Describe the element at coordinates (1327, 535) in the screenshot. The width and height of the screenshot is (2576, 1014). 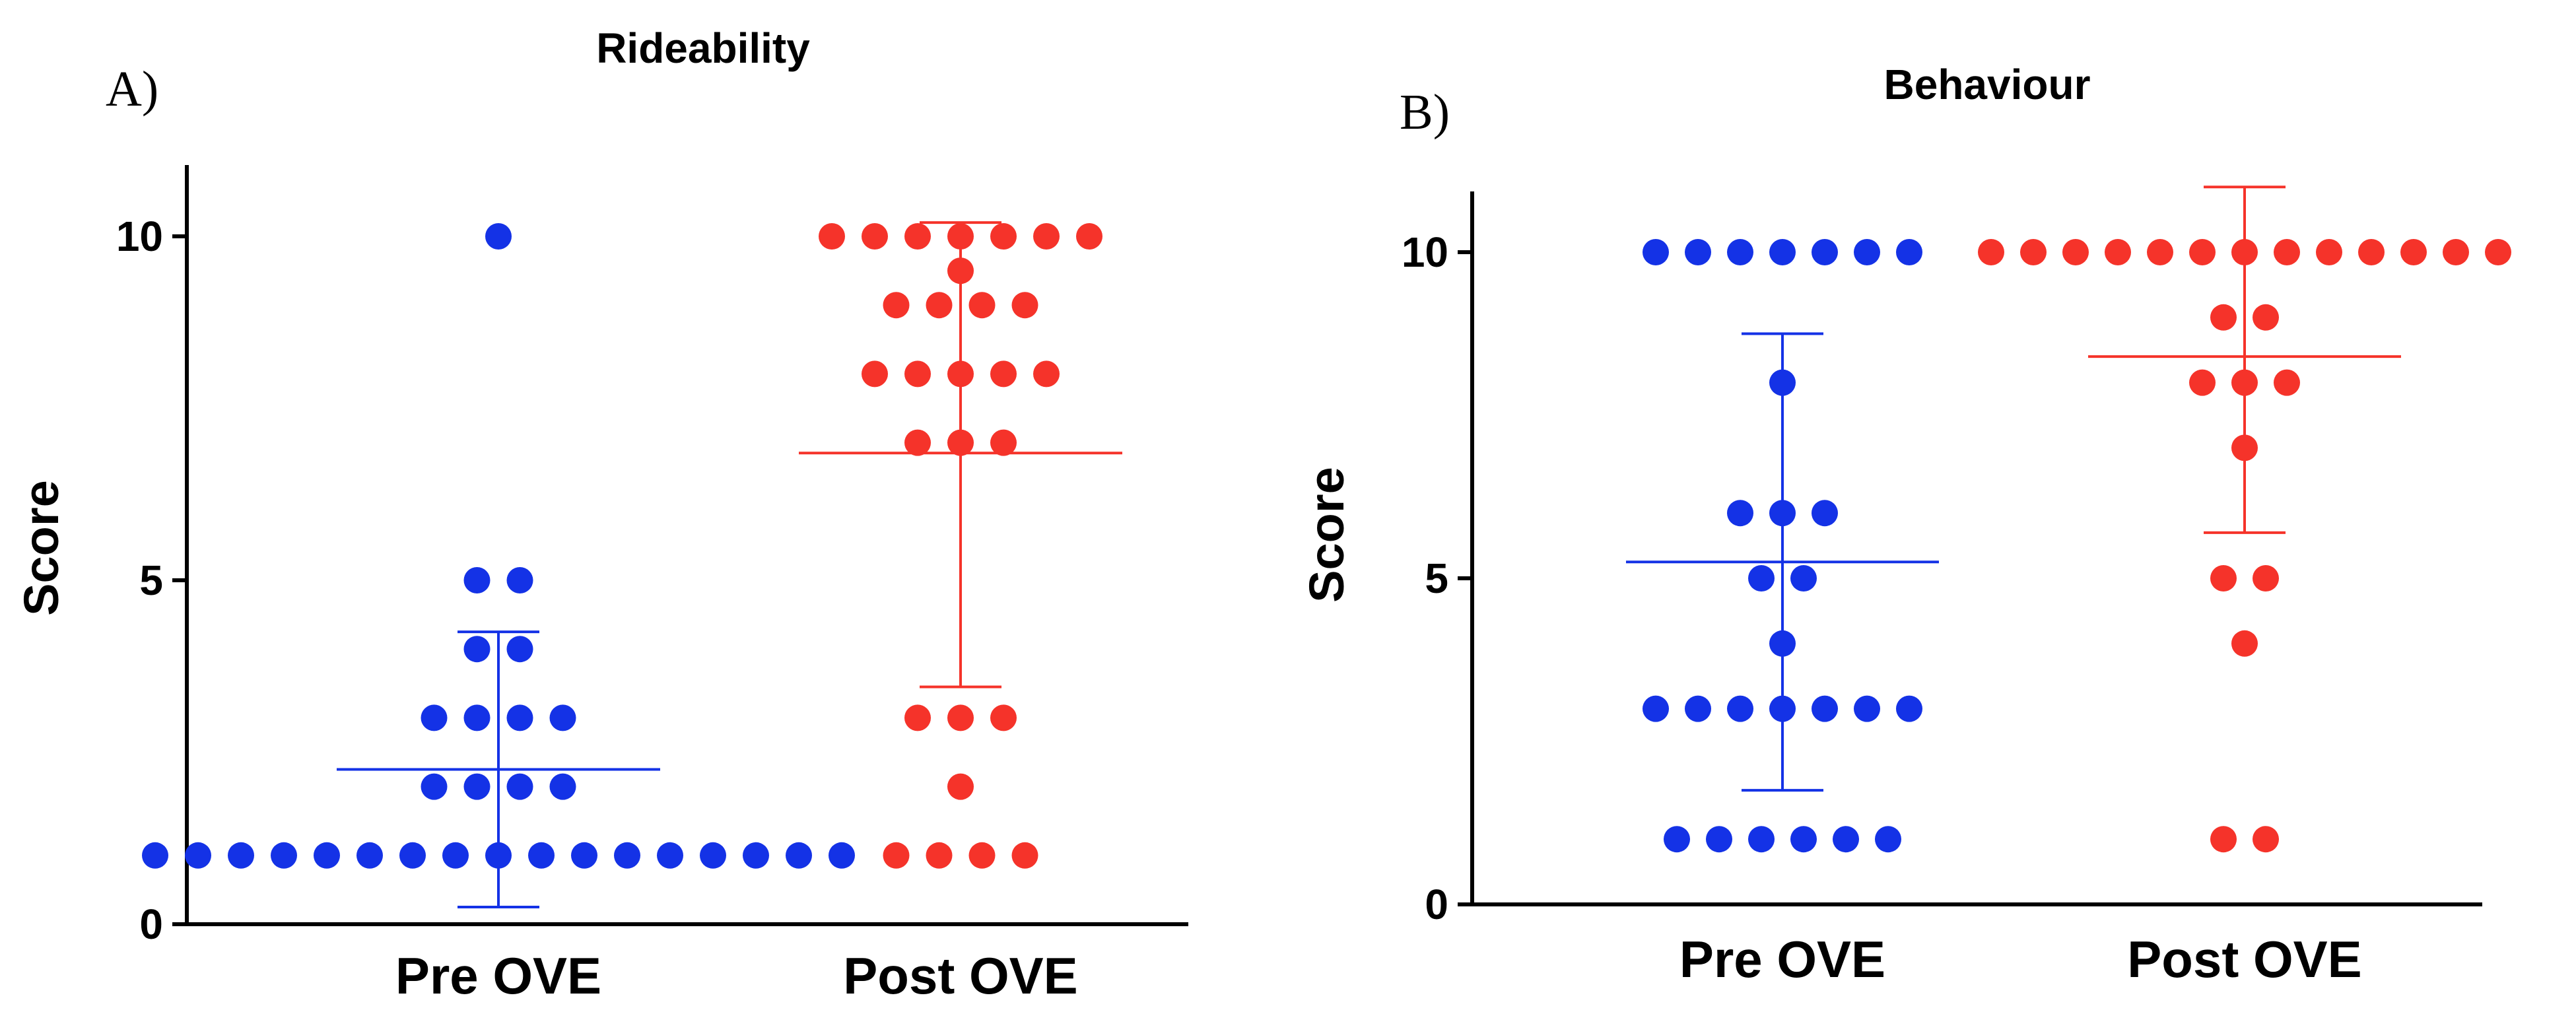
I see `y-axis-label-b: Score` at that location.